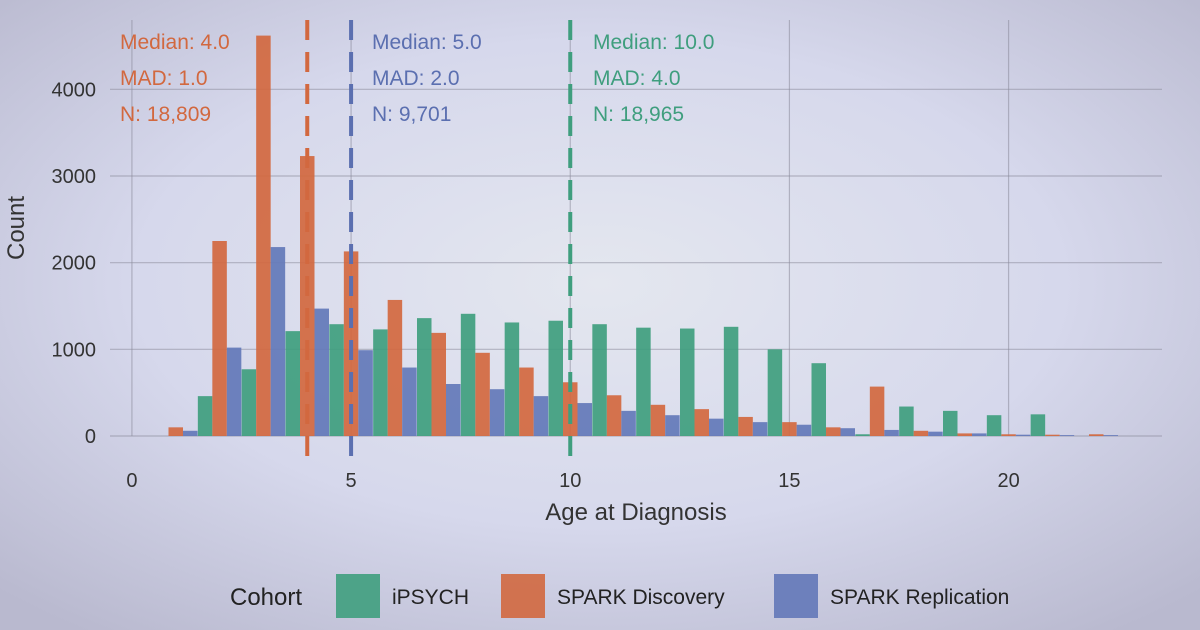  What do you see at coordinates (637, 78) in the screenshot?
I see `annotation-text: MAD: 4.0` at bounding box center [637, 78].